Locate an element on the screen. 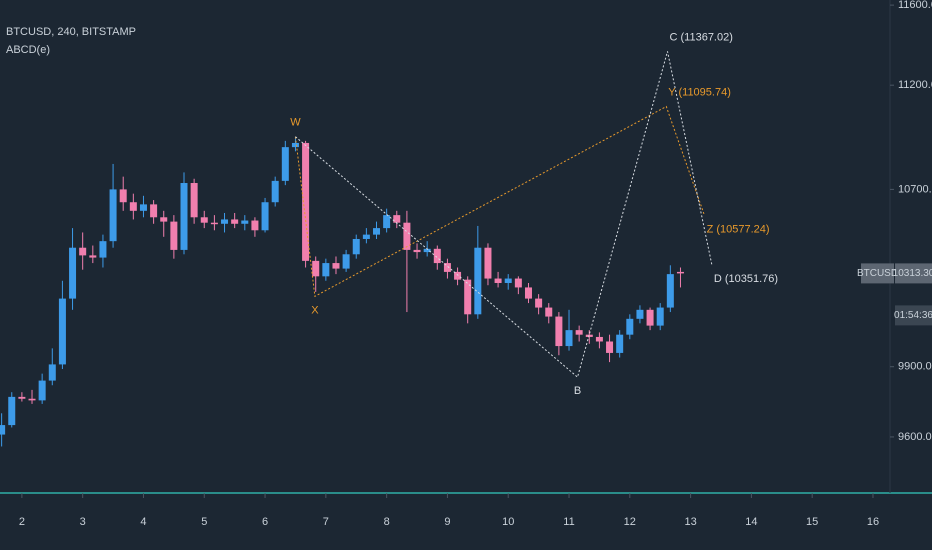 This screenshot has height=550, width=932. x-tick-label: 11 is located at coordinates (568, 522).